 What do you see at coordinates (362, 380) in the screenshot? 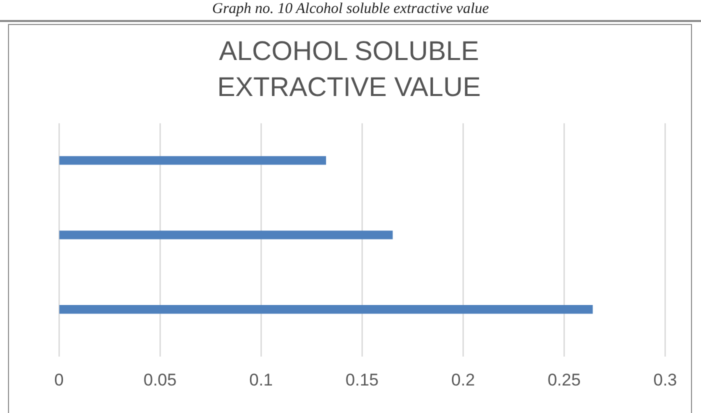
I see `x-tick-label: 0.15` at bounding box center [362, 380].